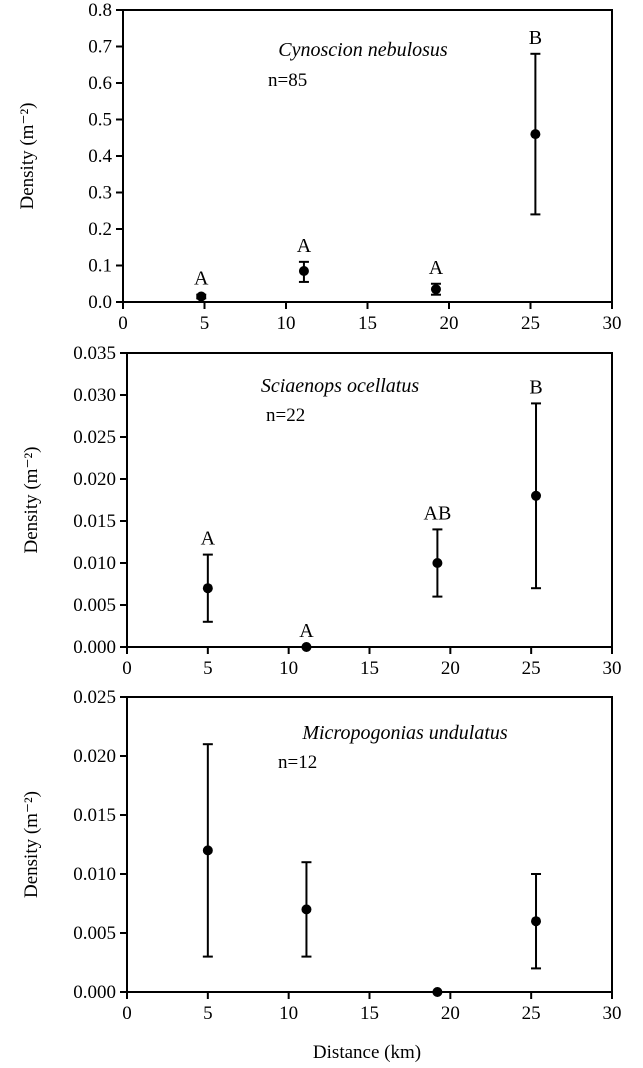 The height and width of the screenshot is (1068, 643). Describe the element at coordinates (367, 1052) in the screenshot. I see `x-axis-title: Distance (km)` at that location.